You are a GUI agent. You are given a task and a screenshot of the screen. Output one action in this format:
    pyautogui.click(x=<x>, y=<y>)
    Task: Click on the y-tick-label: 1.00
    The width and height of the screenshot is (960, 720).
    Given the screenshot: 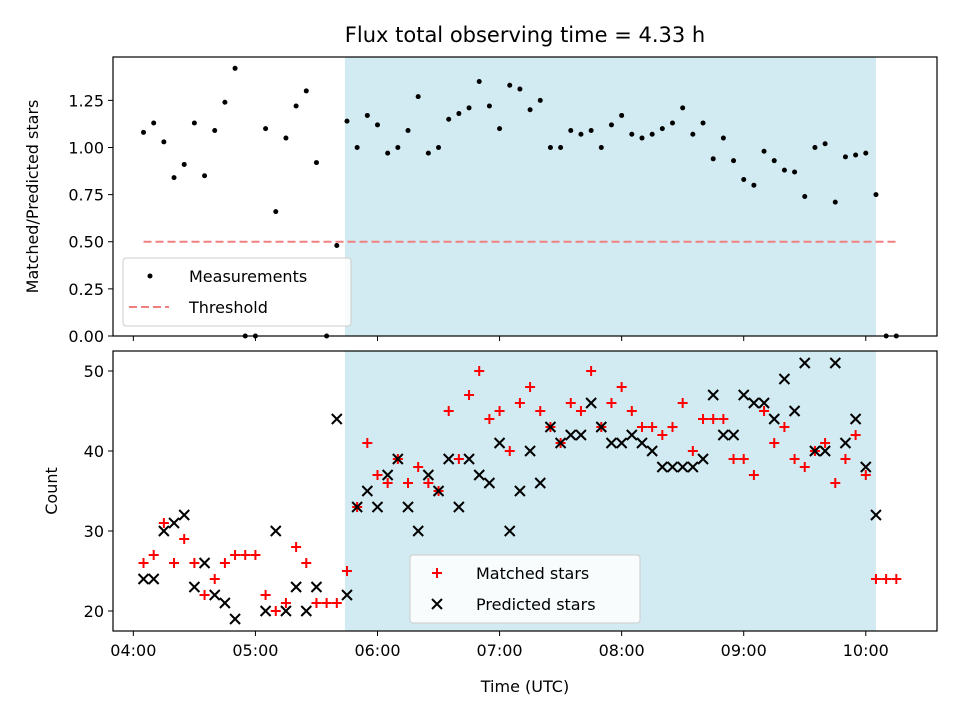 What is the action you would take?
    pyautogui.click(x=86, y=147)
    